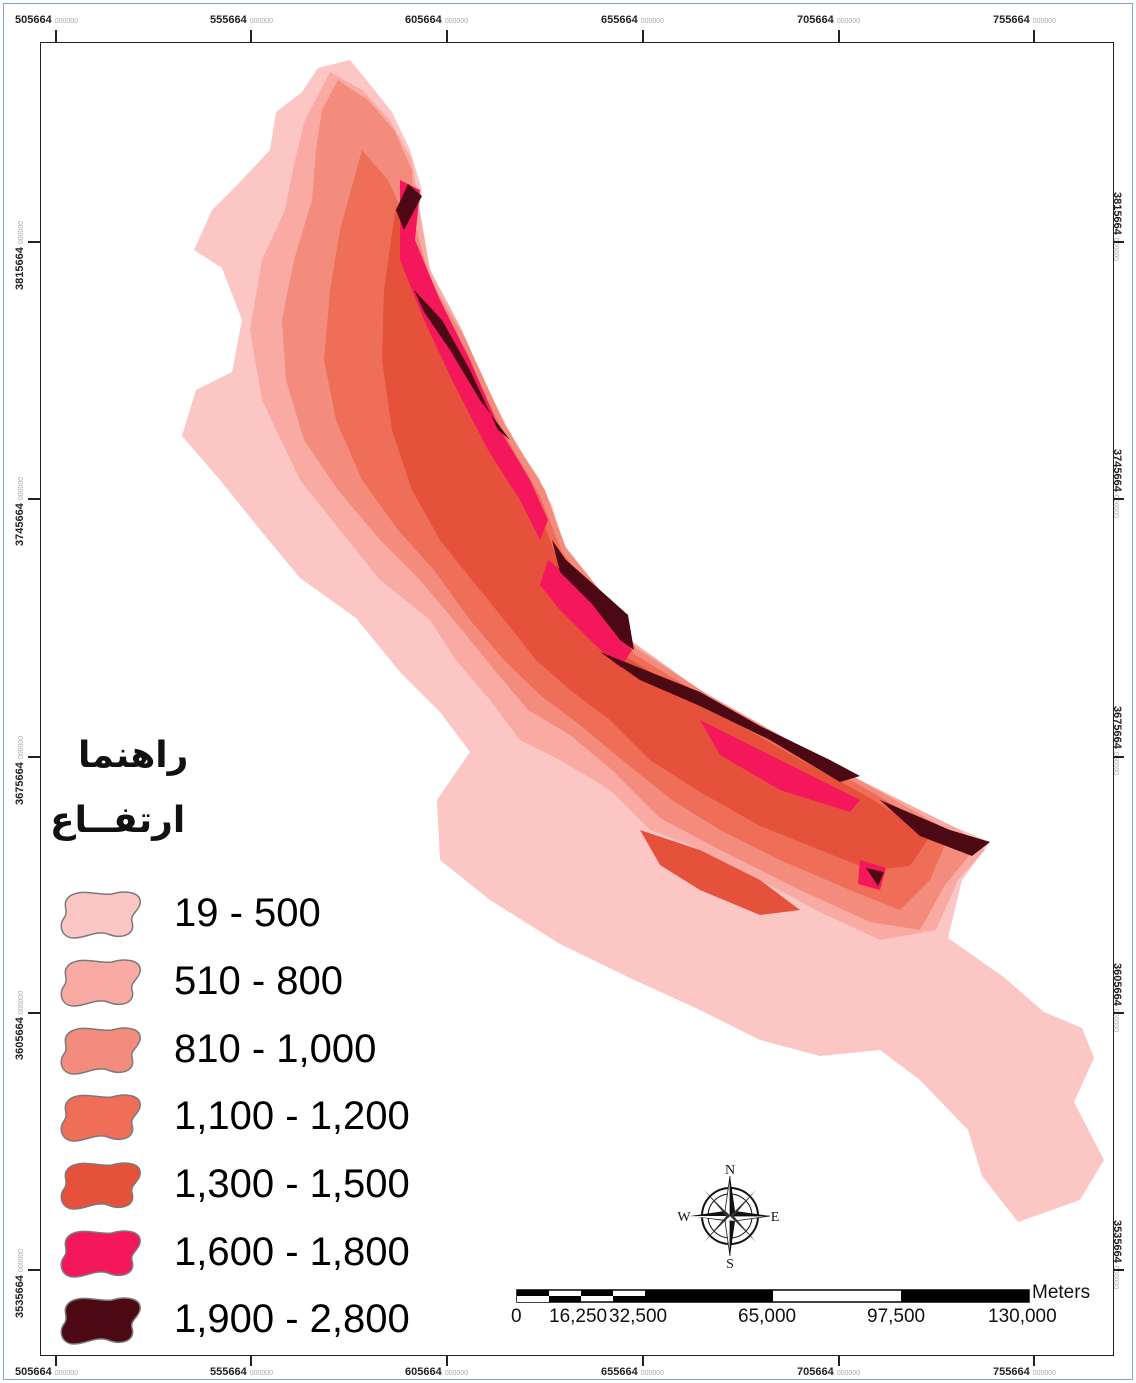 This screenshot has width=1136, height=1383. What do you see at coordinates (259, 980) in the screenshot?
I see `legend-label: 510 - 800` at bounding box center [259, 980].